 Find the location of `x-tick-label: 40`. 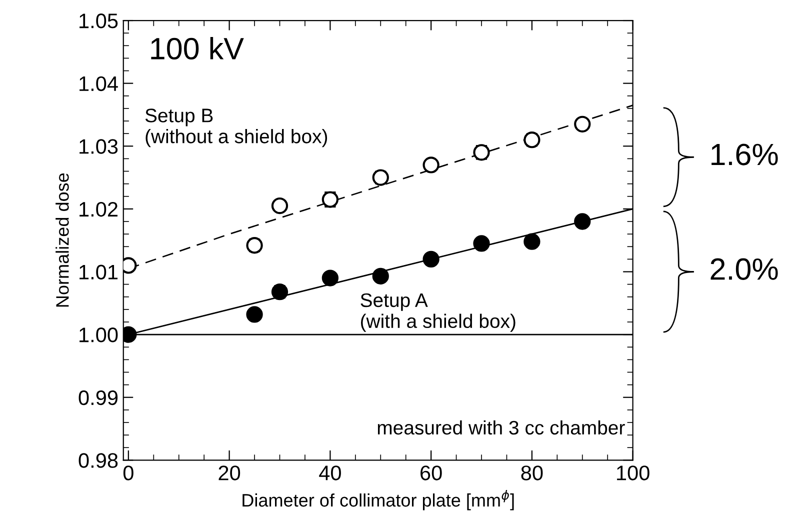

x-tick-label: 40 is located at coordinates (330, 473).